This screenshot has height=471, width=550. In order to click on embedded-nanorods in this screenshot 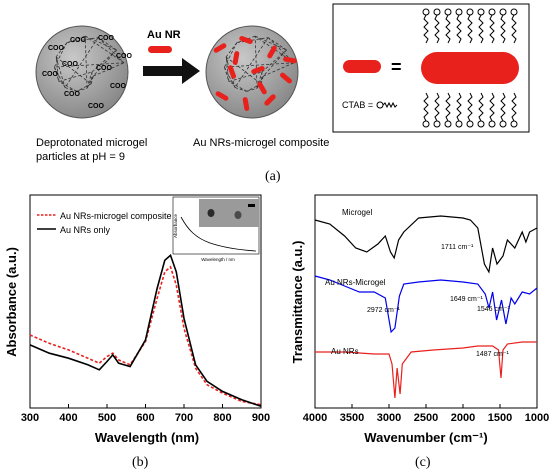, I will do `click(255, 73)`.